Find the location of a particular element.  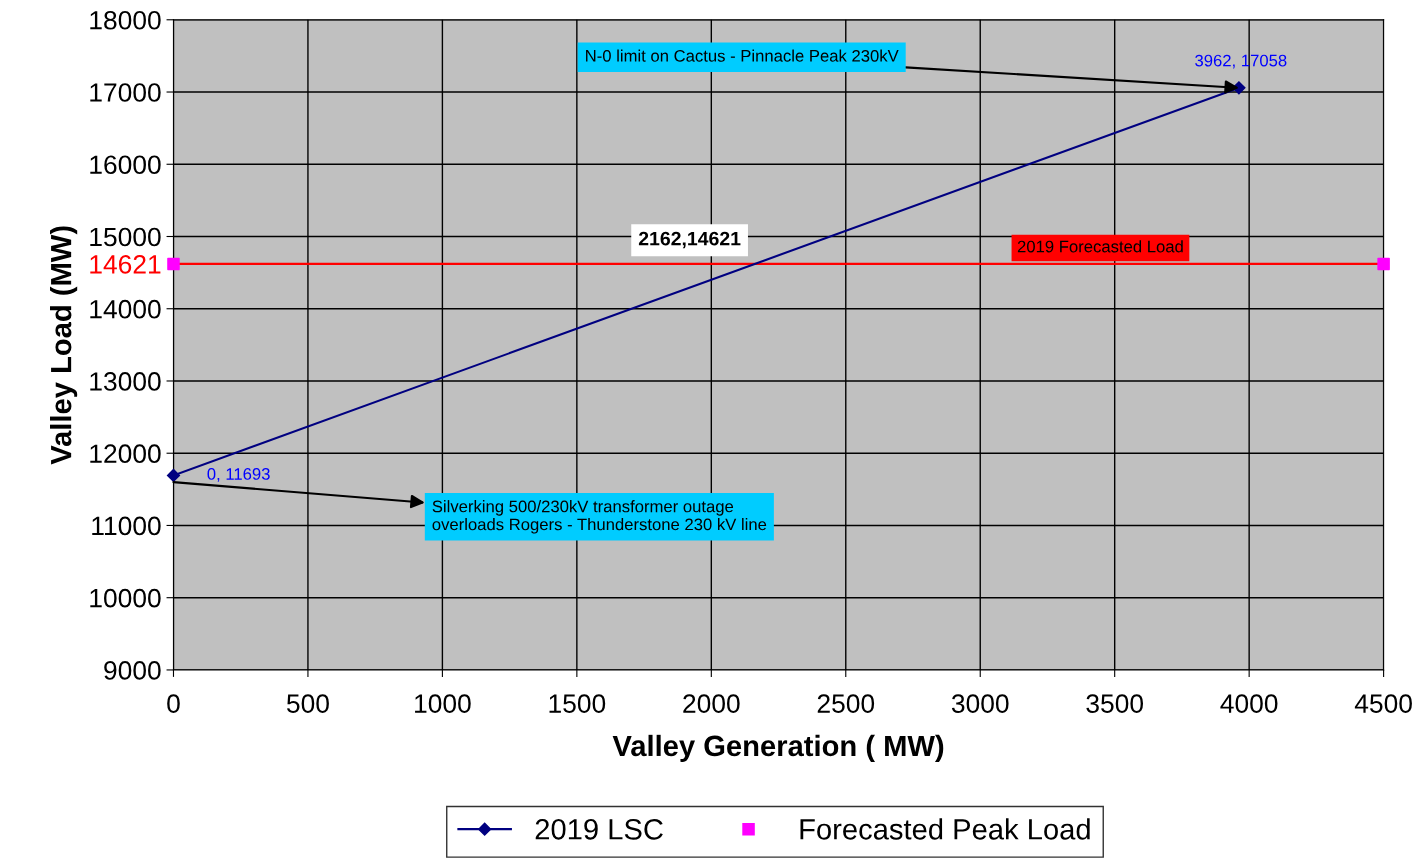

annotation: Silverking 500/230kV transformer outage overloads Rogers - Thunderstone 230 kV line is located at coordinates (599, 517).